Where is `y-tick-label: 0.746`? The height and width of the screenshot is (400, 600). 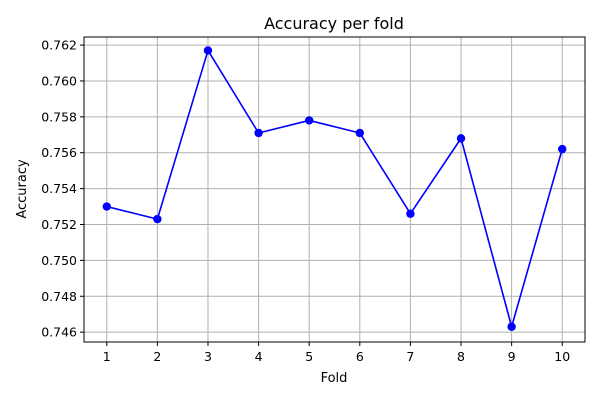 y-tick-label: 0.746 is located at coordinates (59, 332).